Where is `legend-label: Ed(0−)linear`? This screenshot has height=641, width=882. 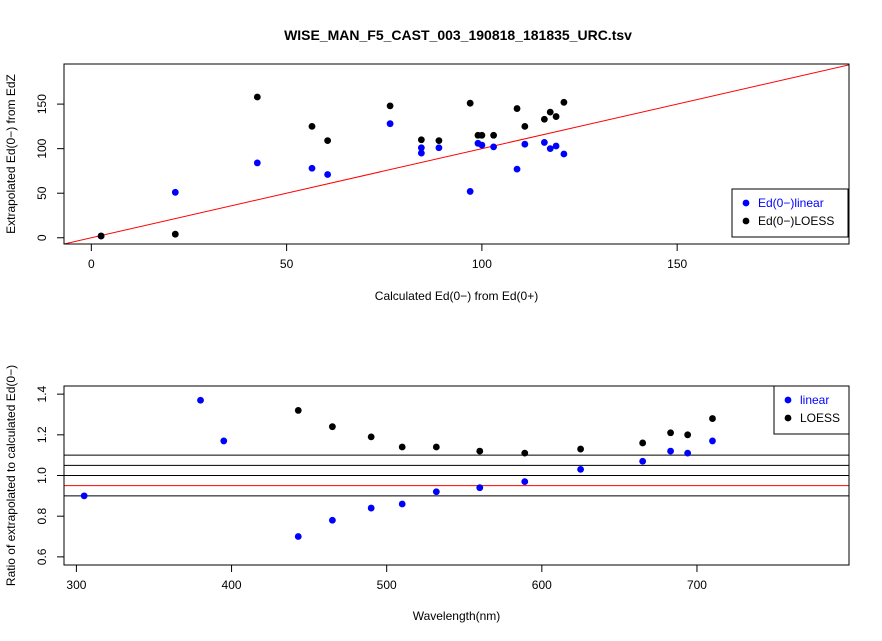 legend-label: Ed(0−)linear is located at coordinates (791, 203).